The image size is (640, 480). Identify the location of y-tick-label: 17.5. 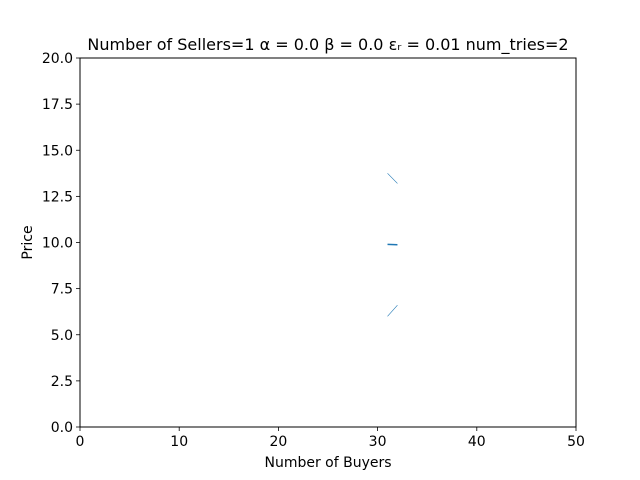
(57, 105).